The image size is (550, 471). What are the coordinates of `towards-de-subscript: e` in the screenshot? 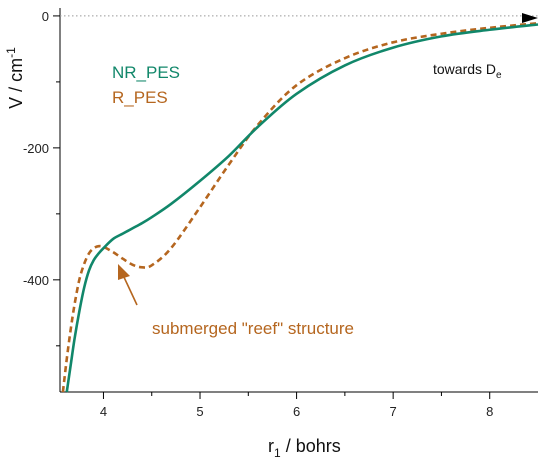 It's located at (499, 75).